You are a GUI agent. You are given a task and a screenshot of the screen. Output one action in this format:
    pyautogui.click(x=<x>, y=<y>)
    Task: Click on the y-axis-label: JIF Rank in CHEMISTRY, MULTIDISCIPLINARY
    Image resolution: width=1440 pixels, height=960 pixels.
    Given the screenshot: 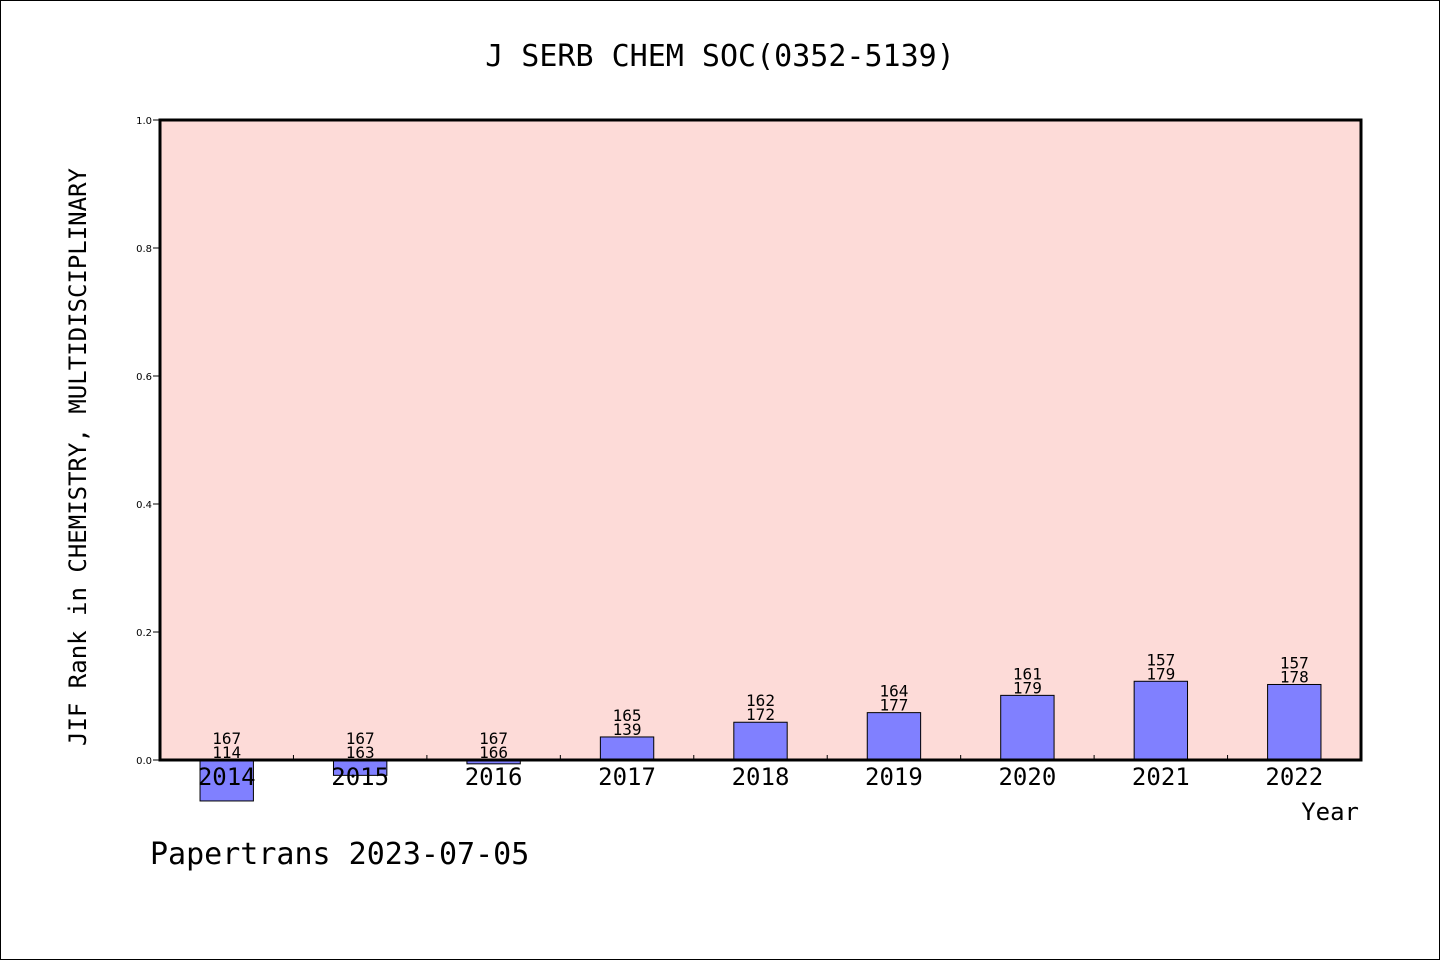 What is the action you would take?
    pyautogui.click(x=78, y=456)
    